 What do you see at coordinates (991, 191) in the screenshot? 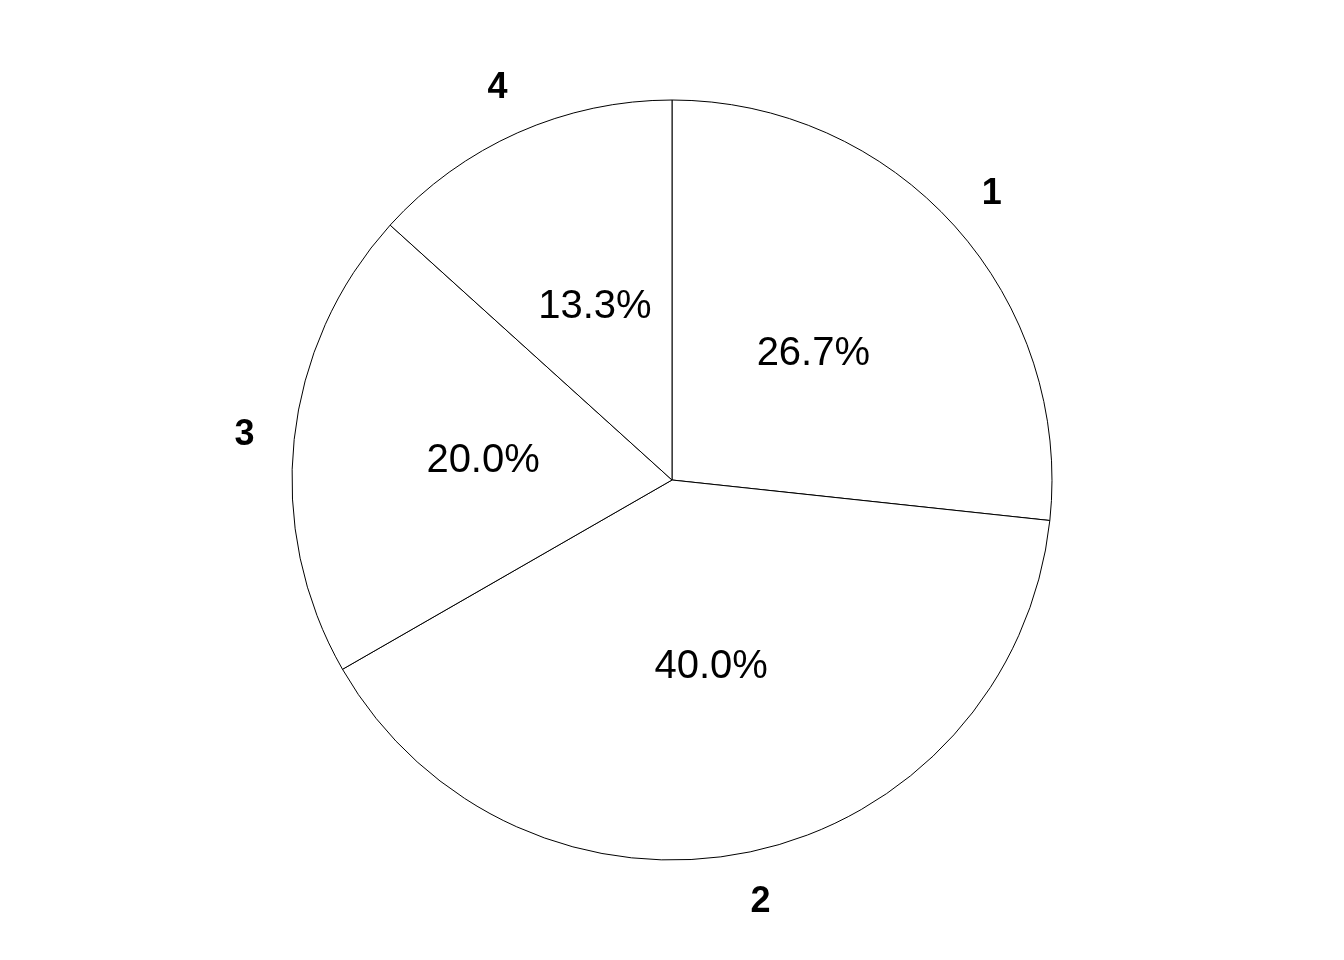
I see `slice-label: 1` at bounding box center [991, 191].